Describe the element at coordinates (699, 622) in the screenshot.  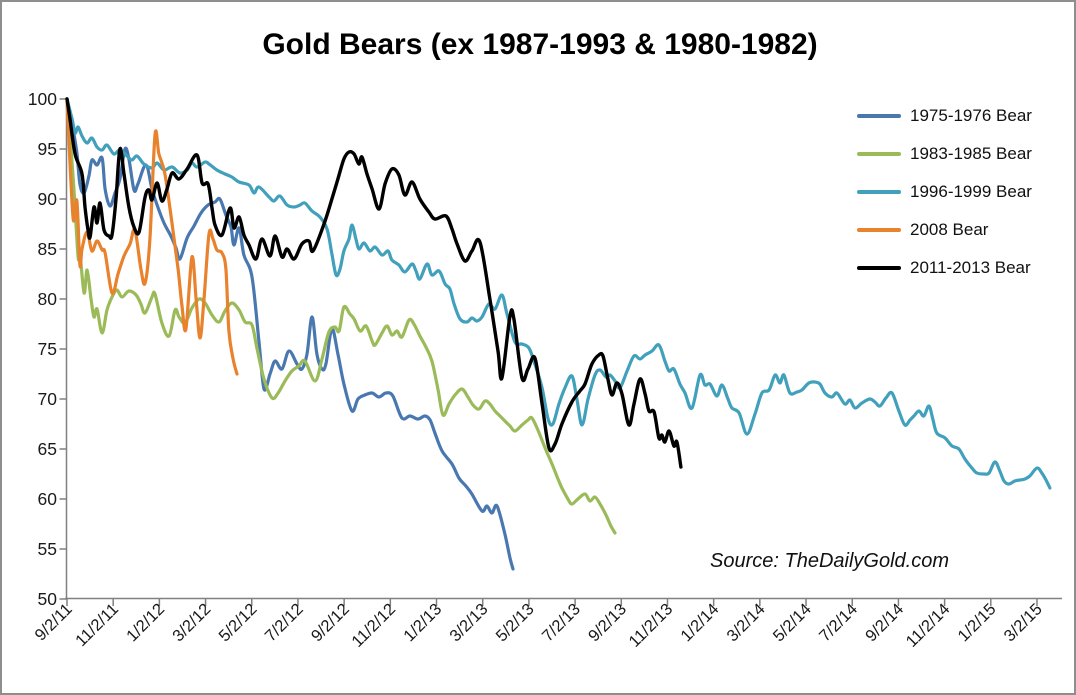
I see `x-axis-tick-label: 1/2/14` at that location.